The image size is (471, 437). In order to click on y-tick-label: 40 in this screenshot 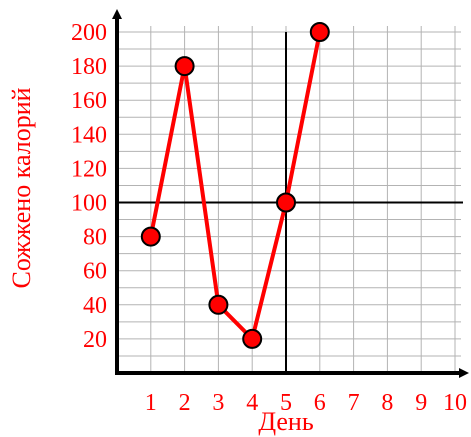, I will do `click(95, 306)`.